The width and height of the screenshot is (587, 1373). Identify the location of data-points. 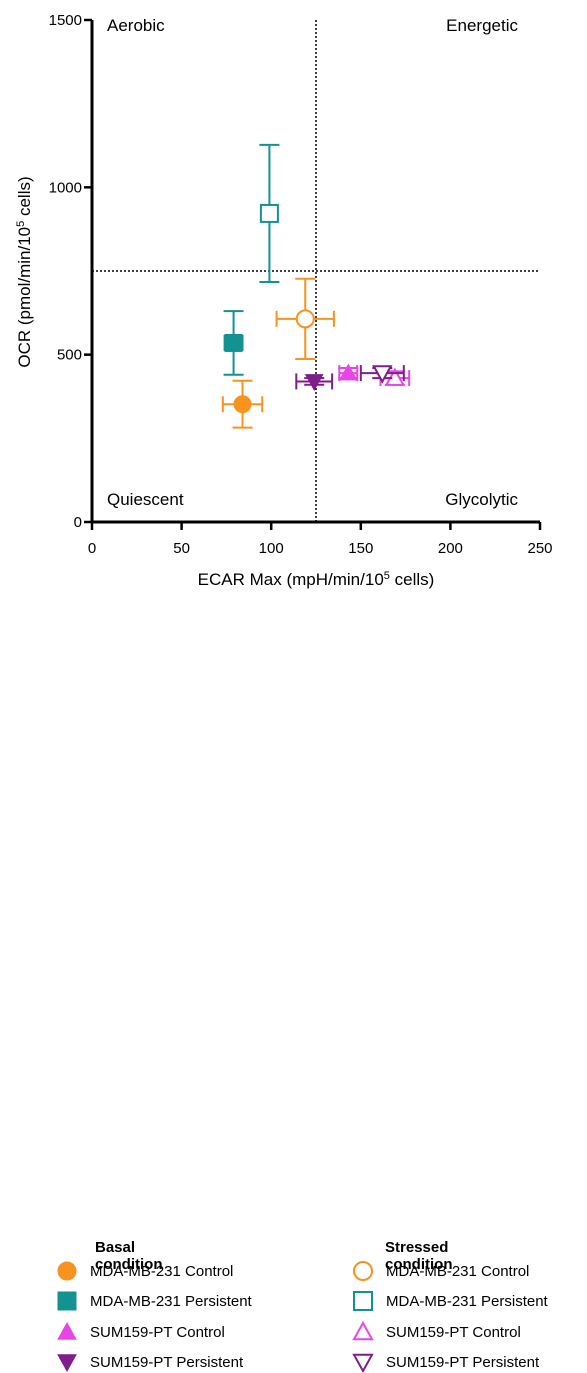
(316, 286).